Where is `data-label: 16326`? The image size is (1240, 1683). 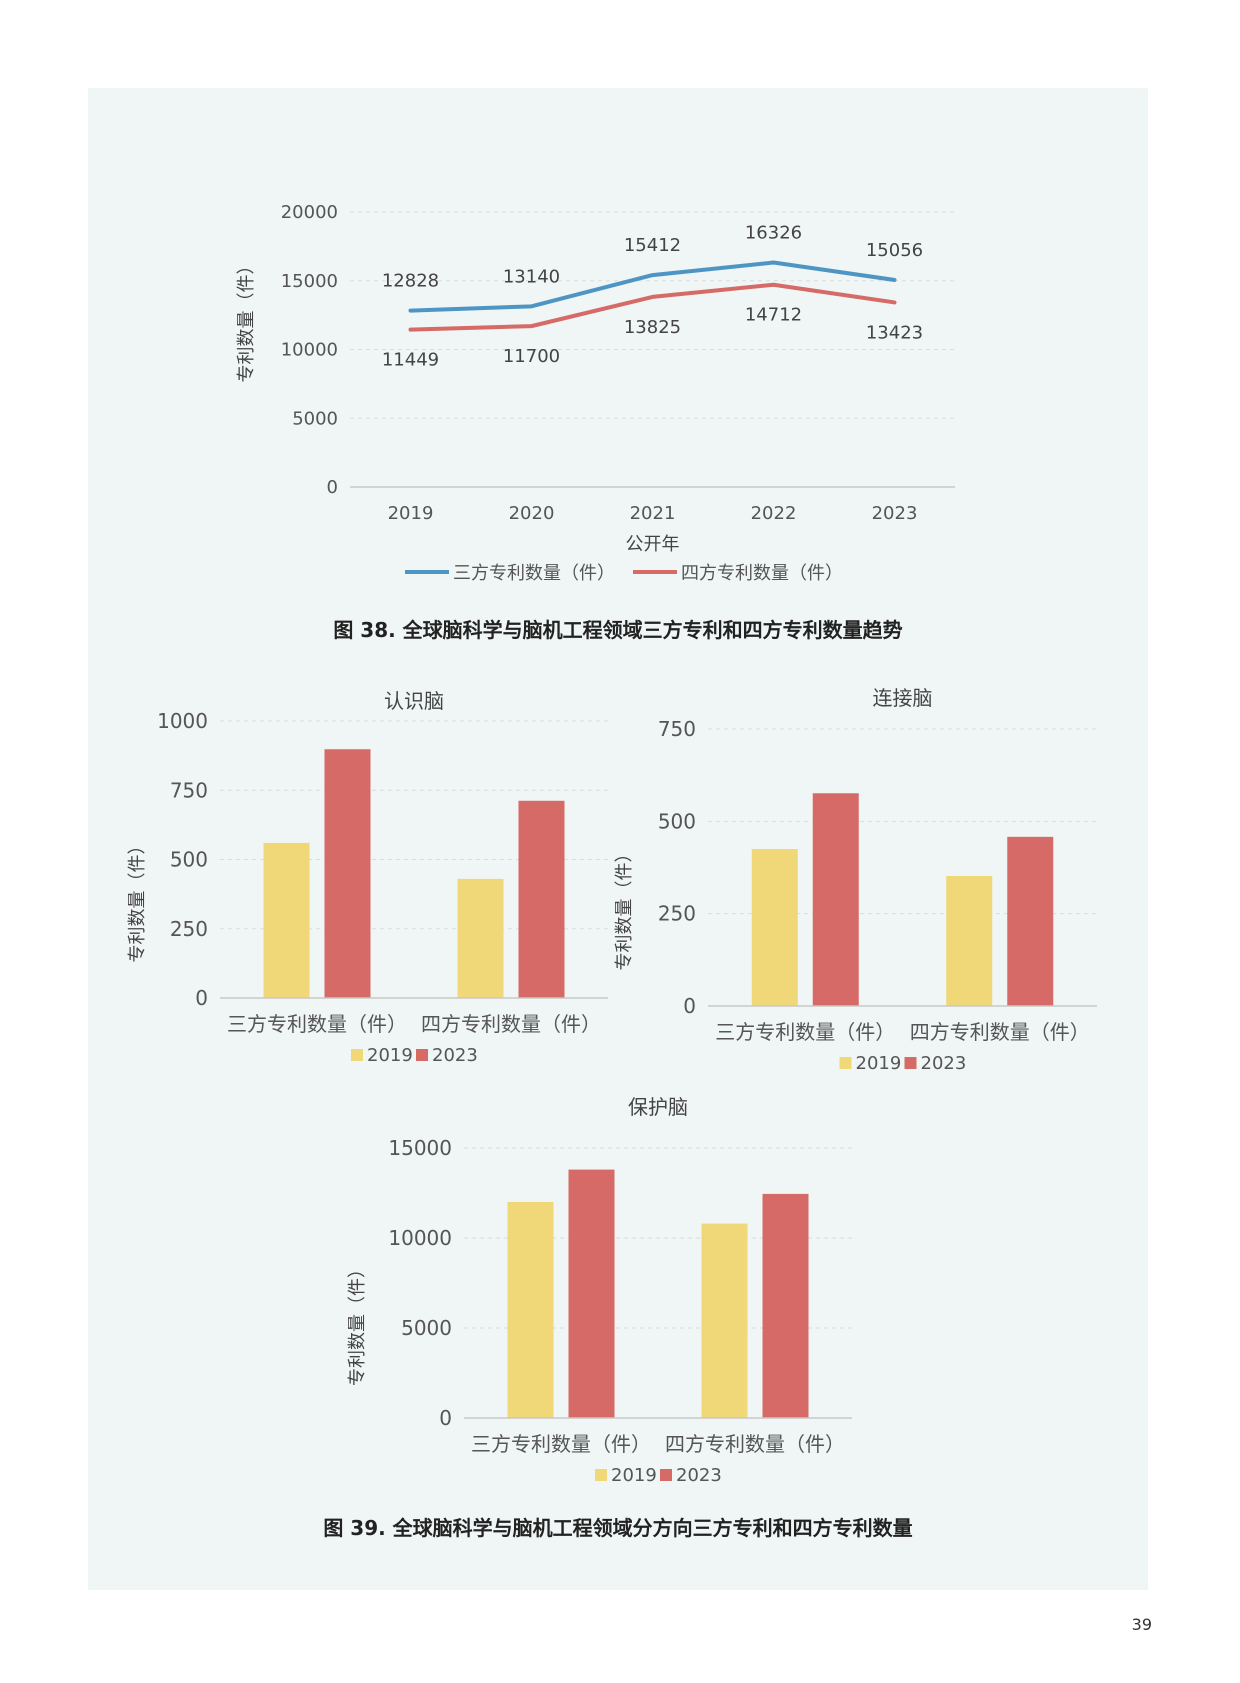 data-label: 16326 is located at coordinates (773, 233).